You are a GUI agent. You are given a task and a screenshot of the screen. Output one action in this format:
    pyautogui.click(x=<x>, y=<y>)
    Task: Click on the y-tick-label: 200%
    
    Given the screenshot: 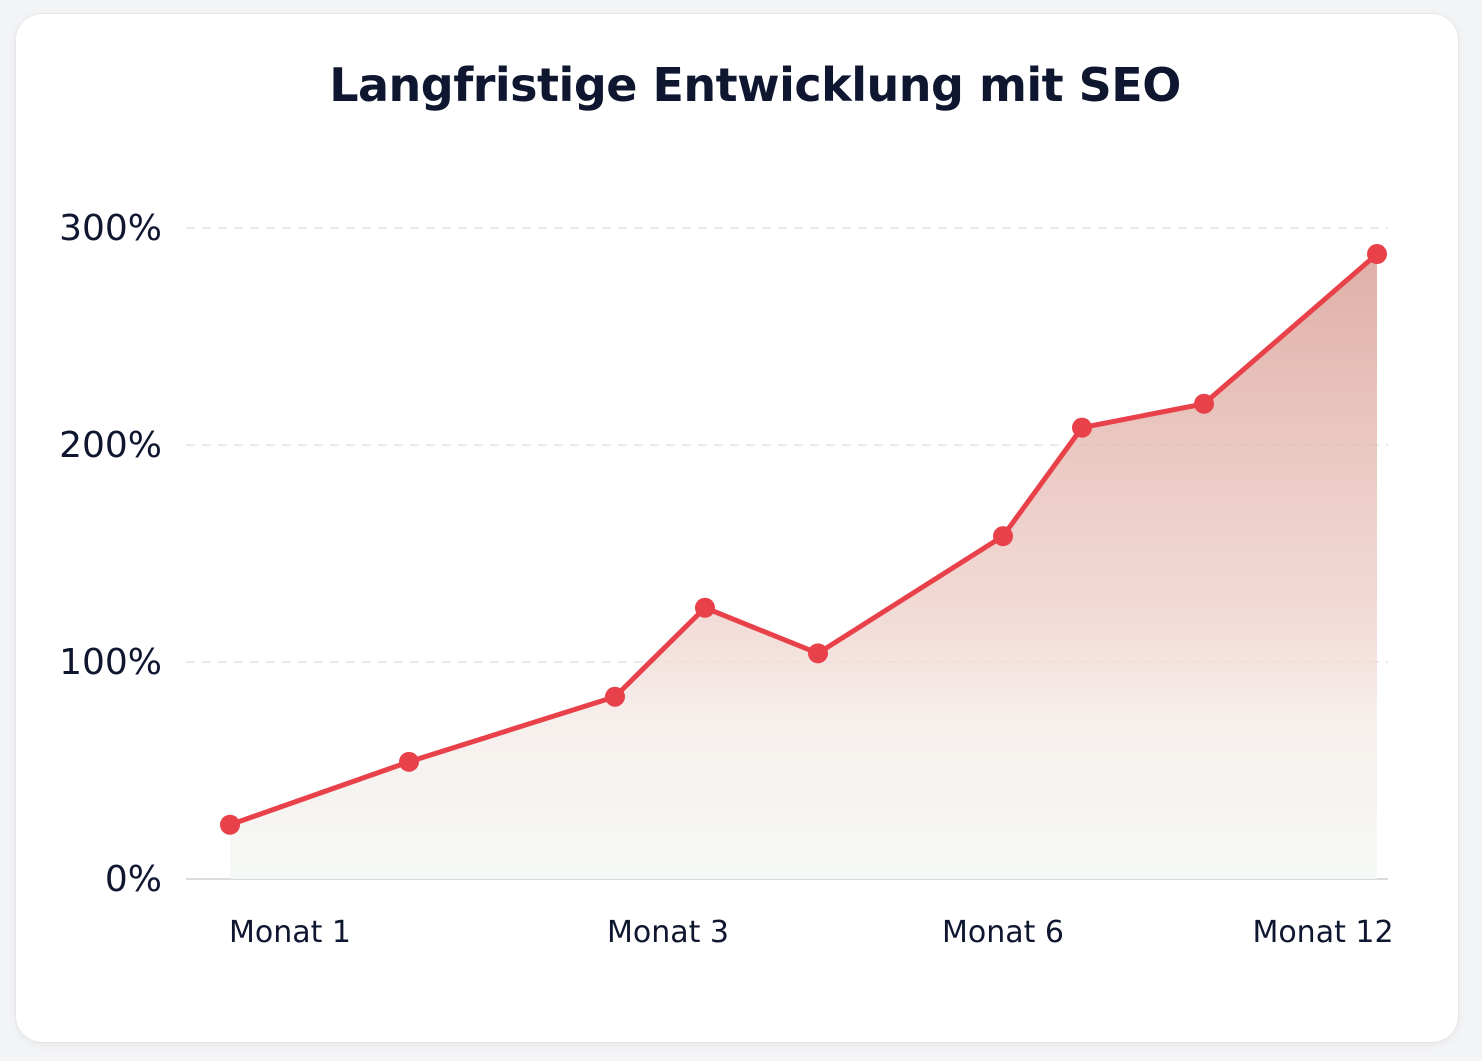 What is the action you would take?
    pyautogui.click(x=110, y=445)
    